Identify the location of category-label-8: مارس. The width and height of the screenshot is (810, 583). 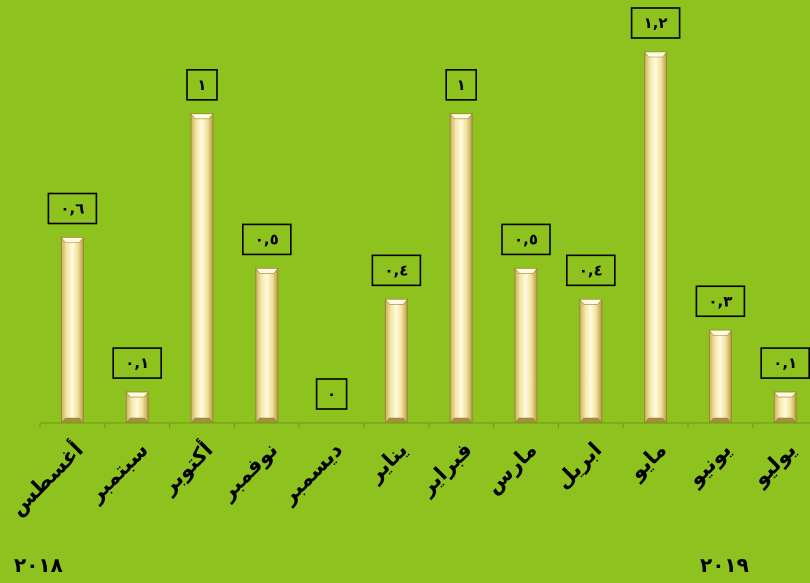
(511, 468).